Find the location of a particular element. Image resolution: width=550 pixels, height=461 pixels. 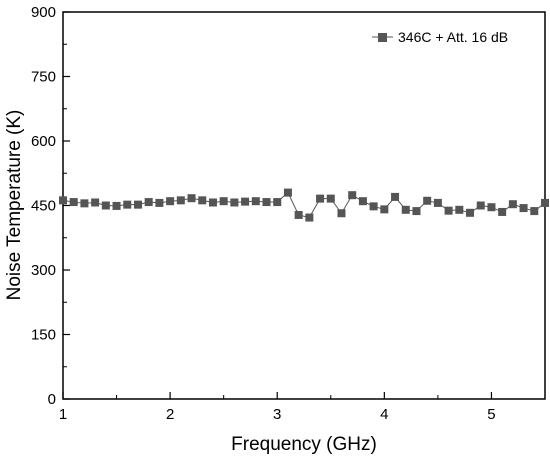

y-tick-label: 750 is located at coordinates (43, 77).